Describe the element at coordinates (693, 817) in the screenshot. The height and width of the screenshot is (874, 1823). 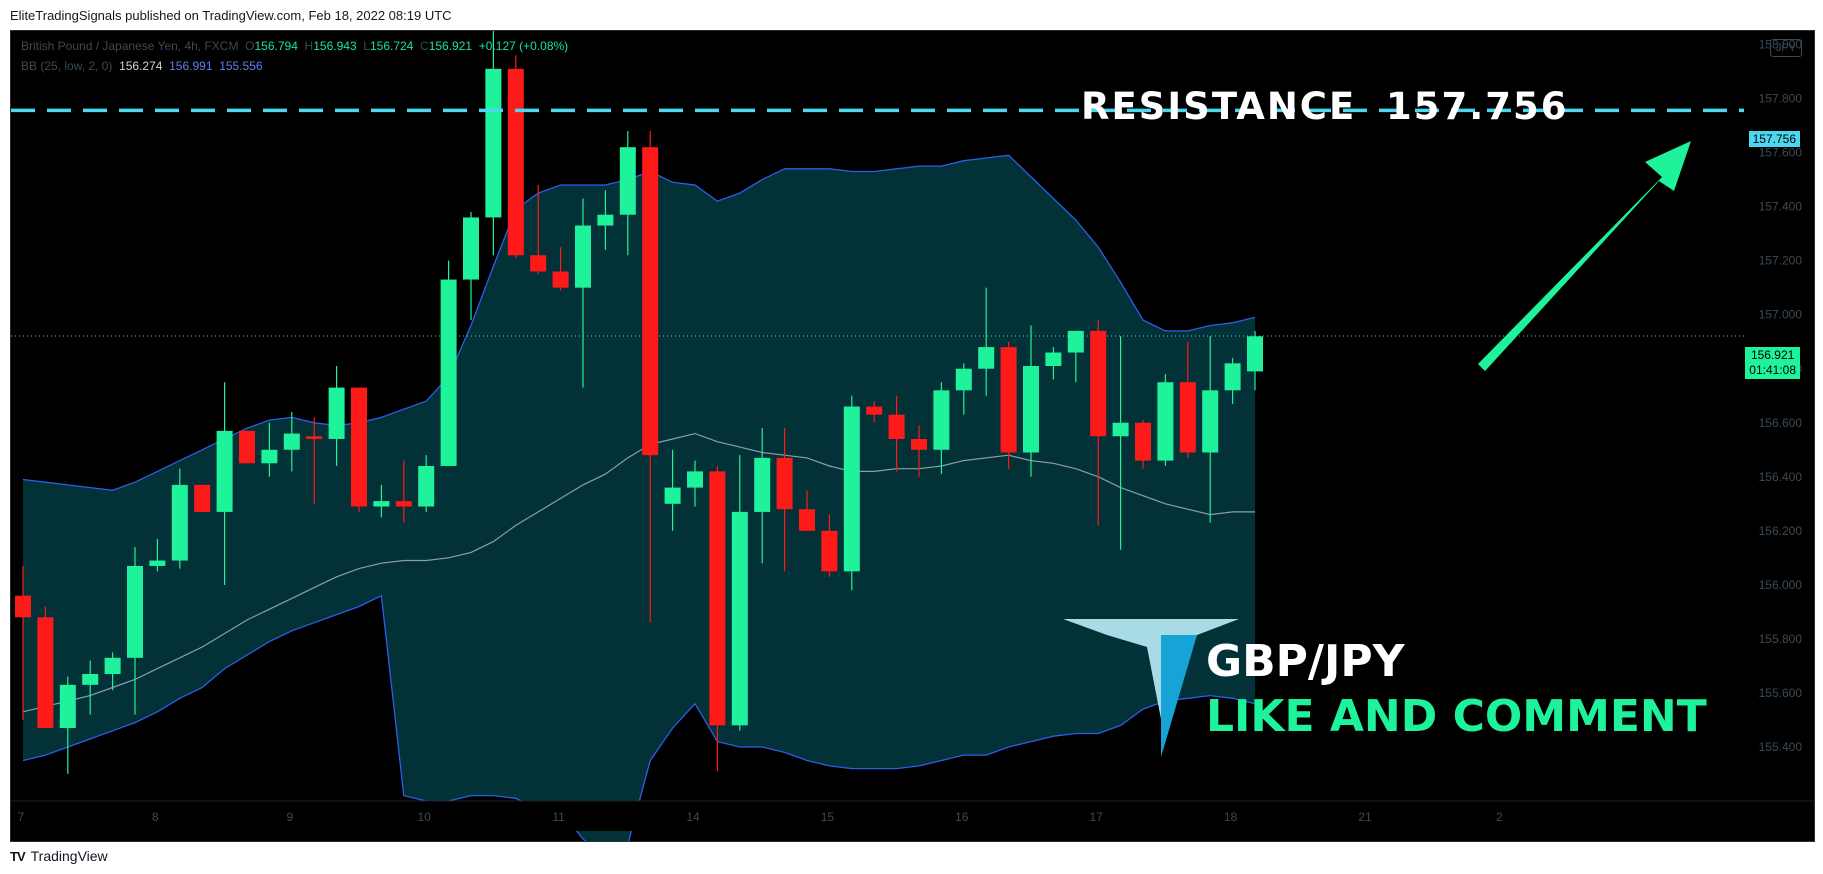
I see `x-tick-label: 14` at that location.